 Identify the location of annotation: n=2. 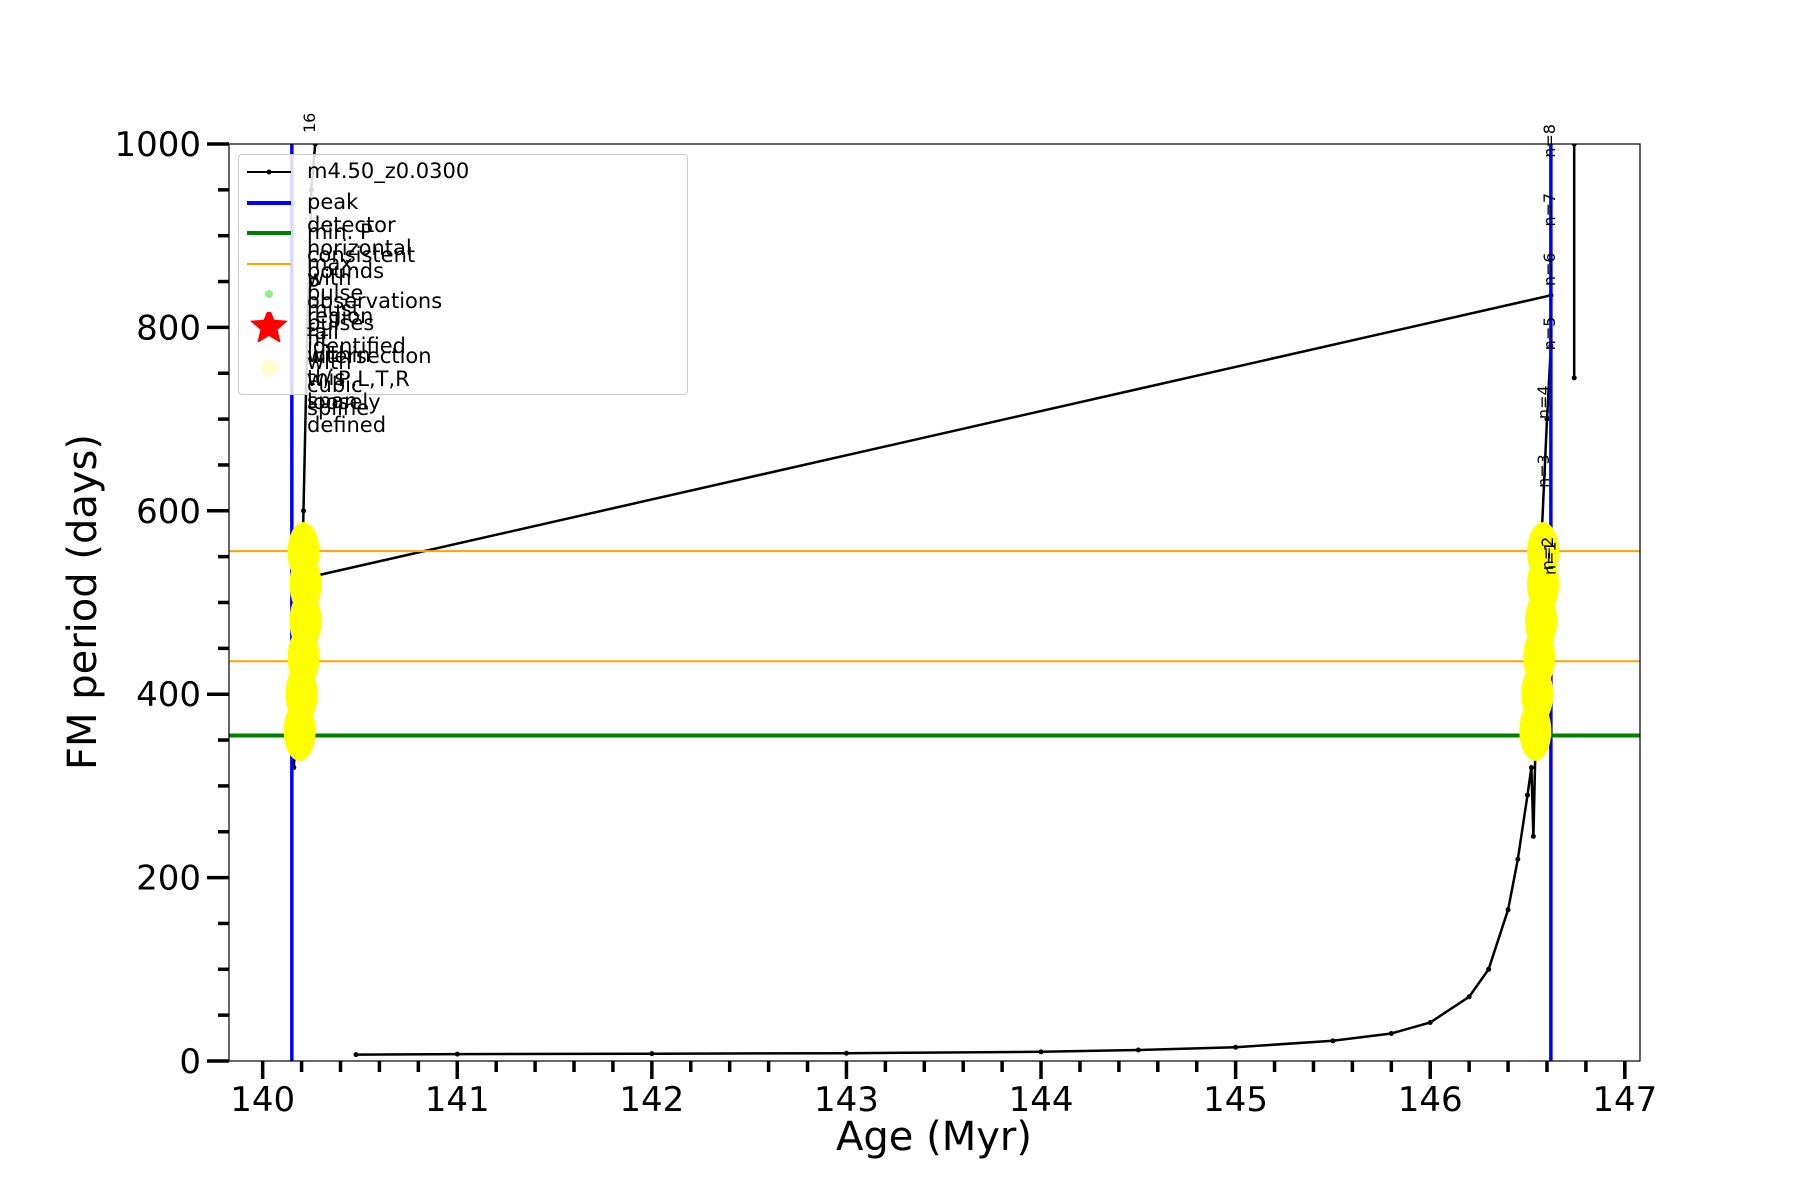
(1547, 554).